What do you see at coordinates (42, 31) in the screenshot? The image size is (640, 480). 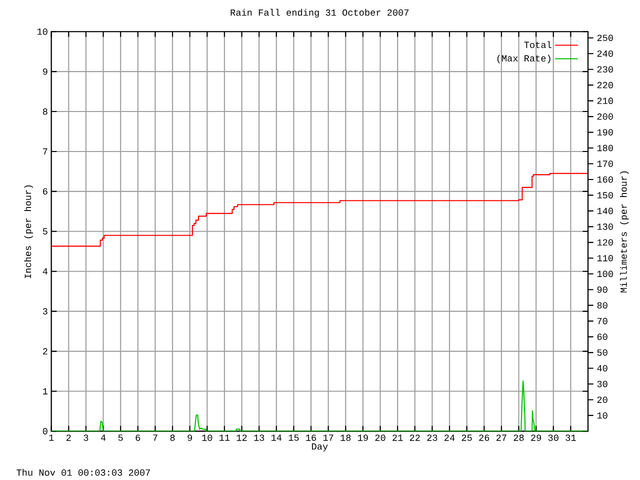 I see `y-tick-label: 10` at bounding box center [42, 31].